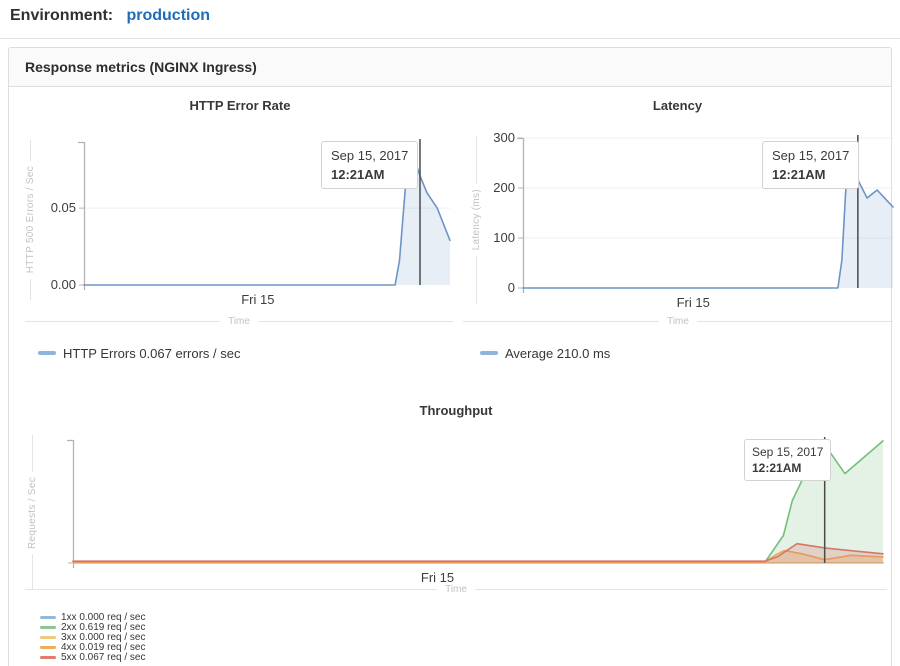 The width and height of the screenshot is (900, 666). Describe the element at coordinates (93, 657) in the screenshot. I see `legend-item: 5xx 0.067 req / sec` at that location.